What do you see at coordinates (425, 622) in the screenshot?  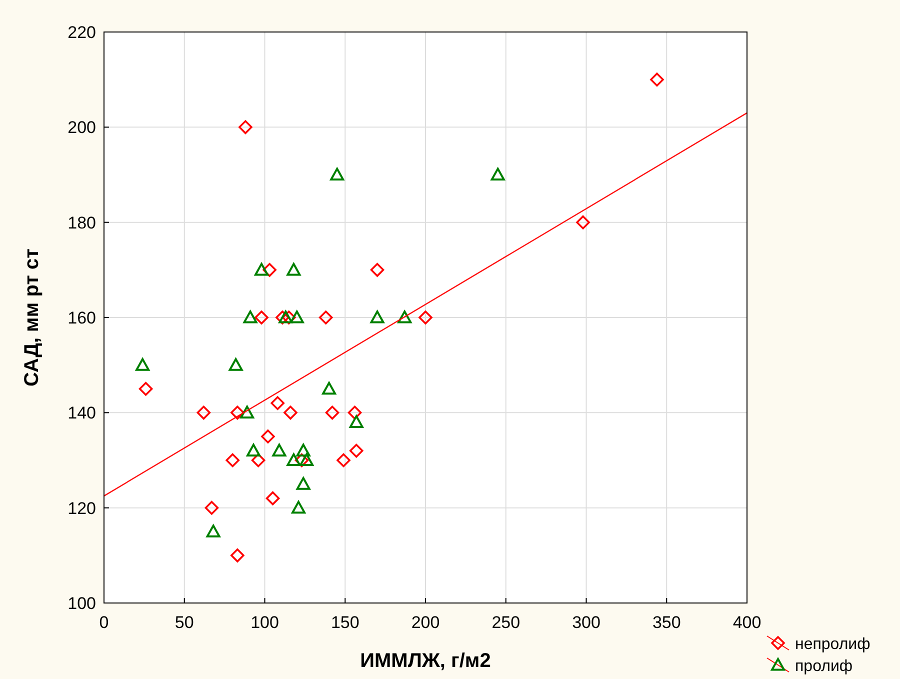 I see `x-tick-label: 200` at bounding box center [425, 622].